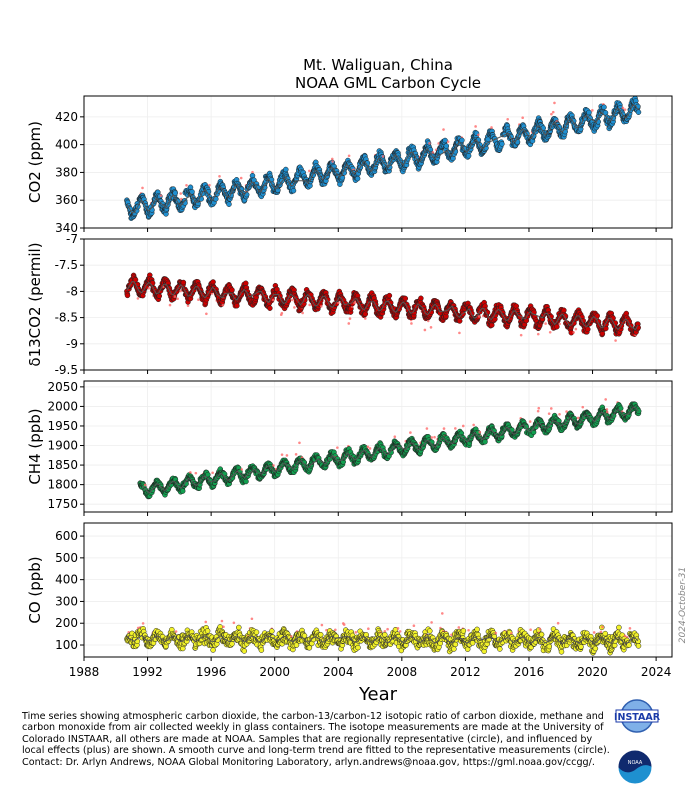 The image size is (700, 800). Describe the element at coordinates (66, 200) in the screenshot. I see `y-tick-label: 360` at that location.